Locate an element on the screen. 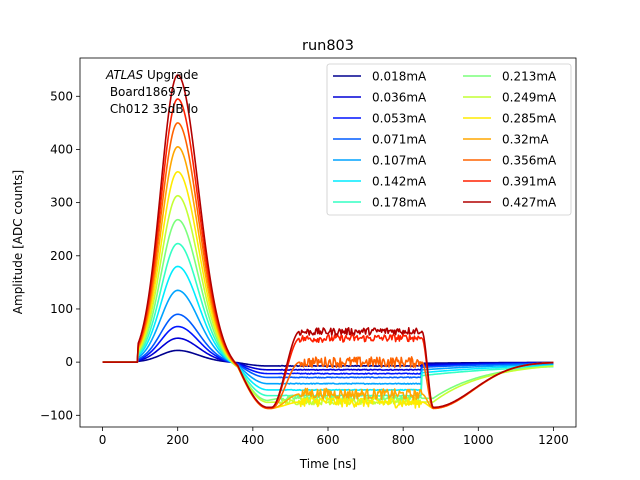 The width and height of the screenshot is (640, 480). y-tick-label-0: −100 is located at coordinates (56, 415).